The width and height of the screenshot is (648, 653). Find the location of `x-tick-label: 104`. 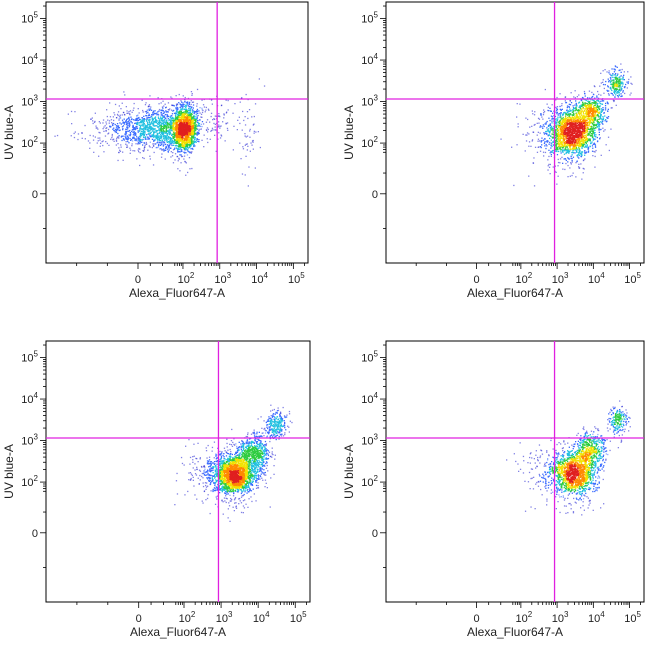

x-tick-label: 104 is located at coordinates (259, 278).